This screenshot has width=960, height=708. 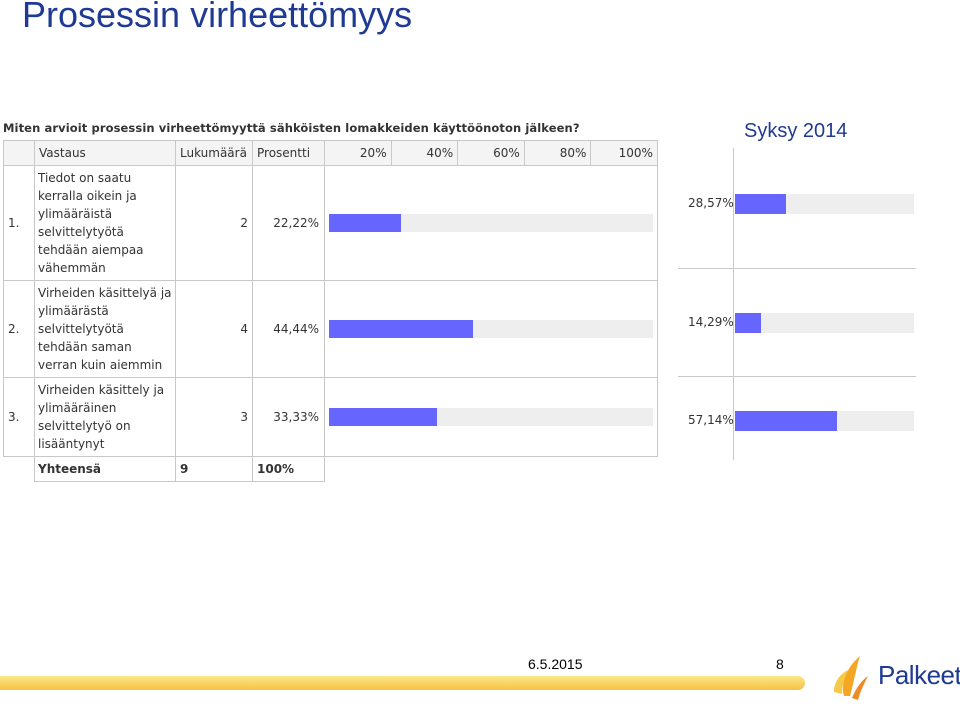 I want to click on comparison-percent-3: 57,14%, so click(x=711, y=420).